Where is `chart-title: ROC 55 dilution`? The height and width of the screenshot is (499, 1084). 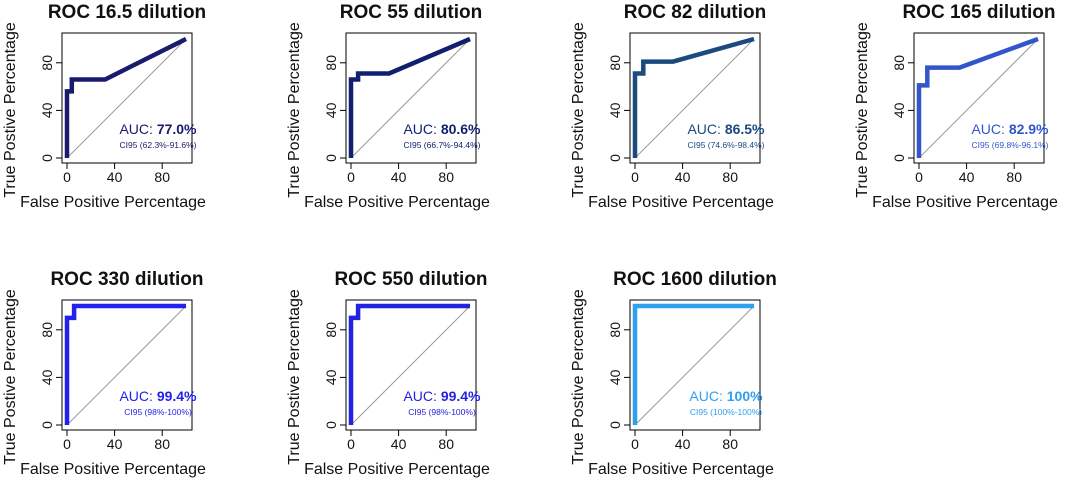
chart-title: ROC 55 dilution is located at coordinates (411, 12).